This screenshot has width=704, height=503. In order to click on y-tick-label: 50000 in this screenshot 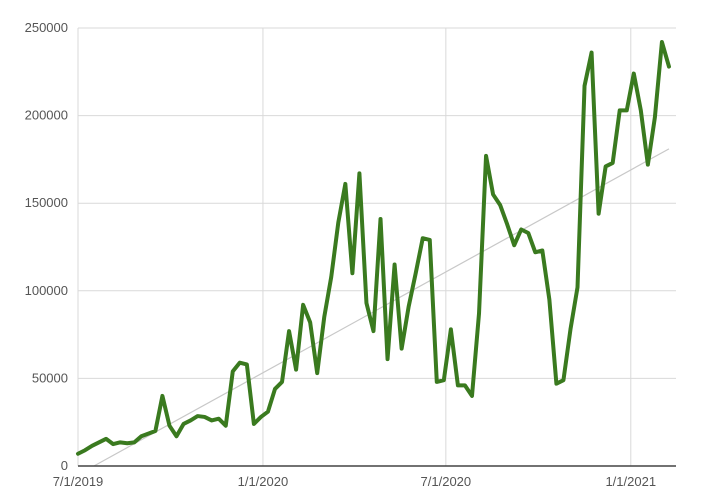, I will do `click(50, 377)`.